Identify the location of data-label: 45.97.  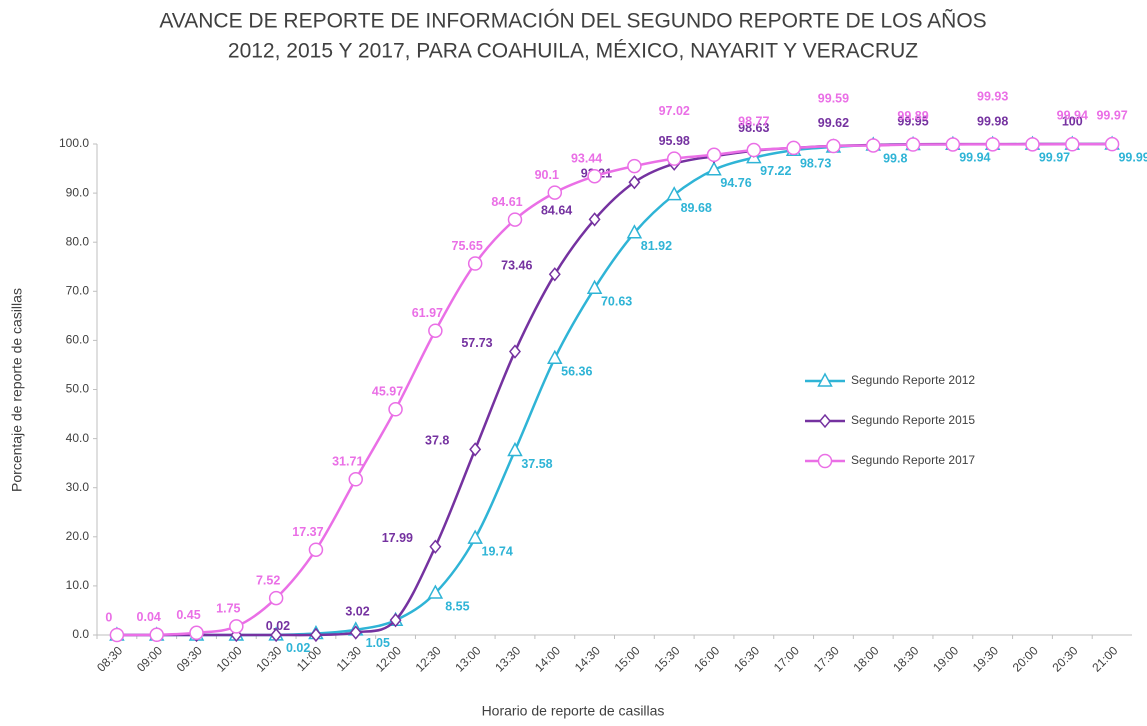
(387, 392).